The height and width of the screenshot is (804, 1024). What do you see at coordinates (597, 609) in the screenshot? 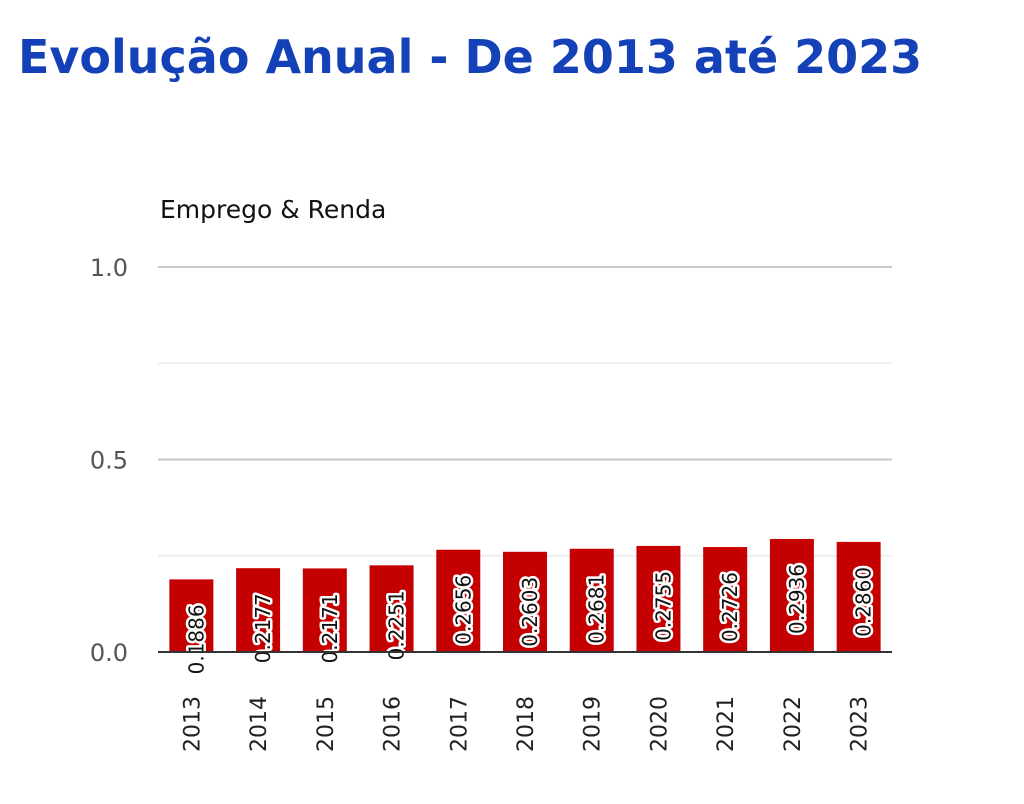
I see `value-label: 0.2681` at bounding box center [597, 609].